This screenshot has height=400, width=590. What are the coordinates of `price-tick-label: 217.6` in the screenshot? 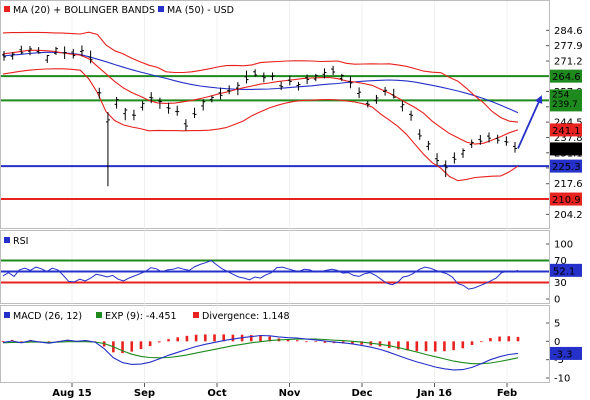 It's located at (568, 184).